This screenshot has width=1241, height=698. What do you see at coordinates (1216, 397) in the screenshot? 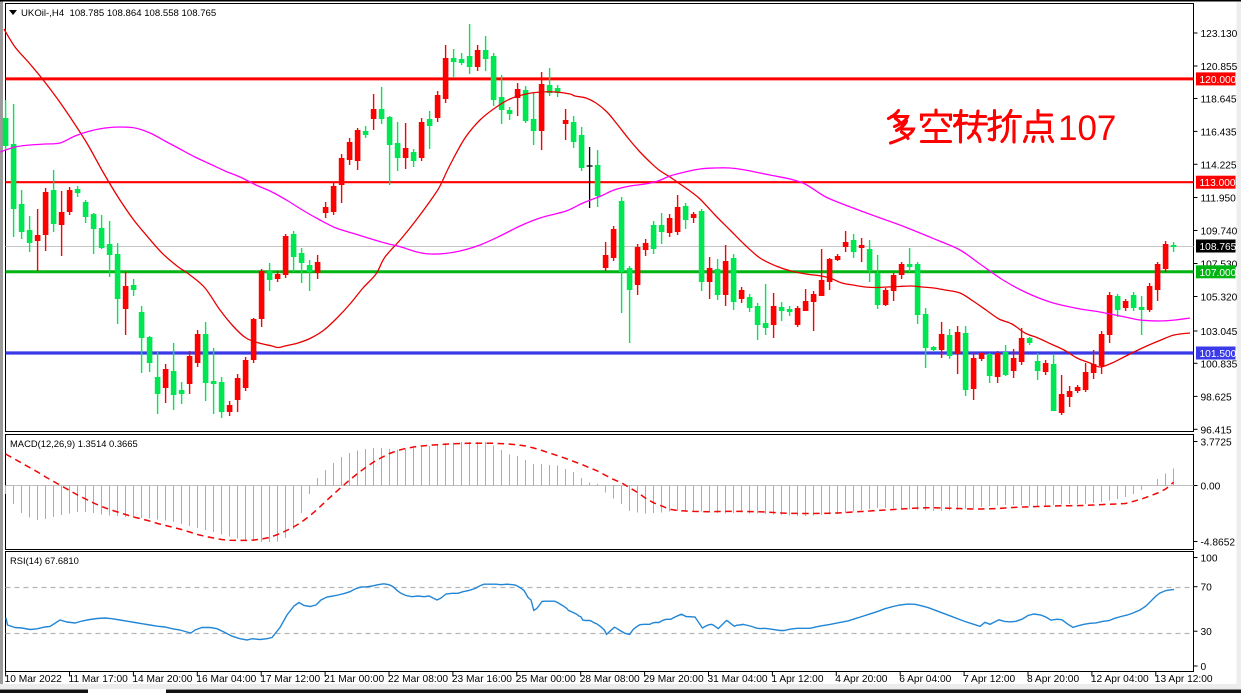
I see `svg-text: 98.625` at bounding box center [1216, 397].